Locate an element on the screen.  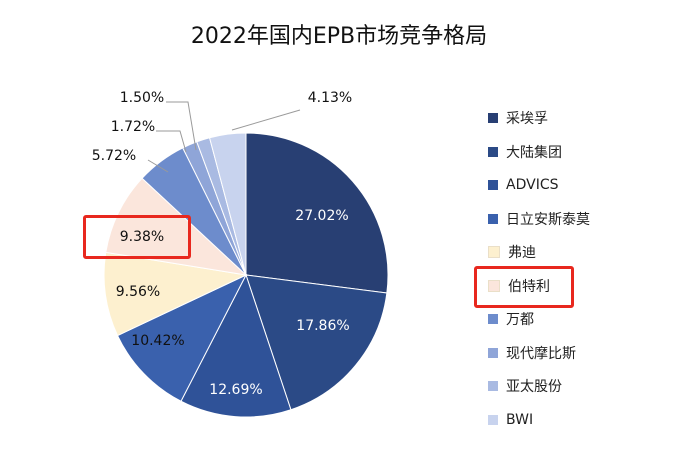
legend-label: 亚太股份 is located at coordinates (534, 387).